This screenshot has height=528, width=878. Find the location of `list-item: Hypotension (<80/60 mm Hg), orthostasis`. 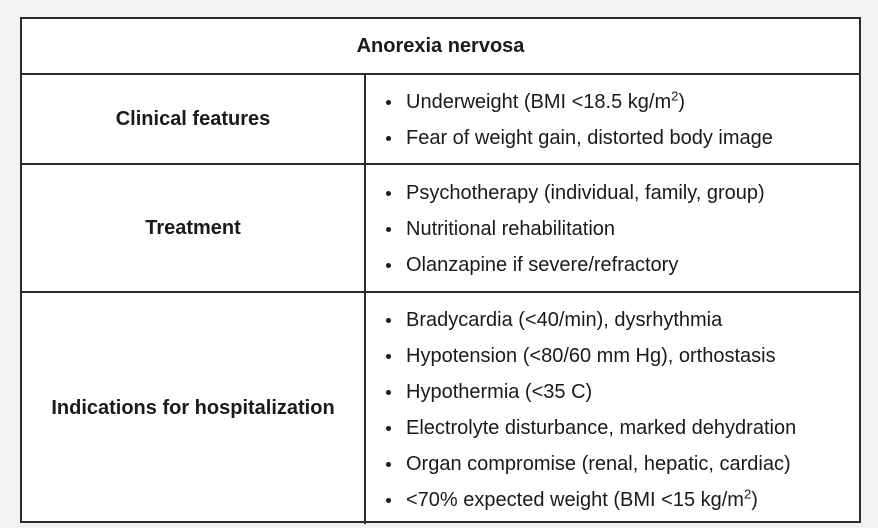

list-item: Hypotension (<80/60 mm Hg), orthostasis is located at coordinates (621, 356).